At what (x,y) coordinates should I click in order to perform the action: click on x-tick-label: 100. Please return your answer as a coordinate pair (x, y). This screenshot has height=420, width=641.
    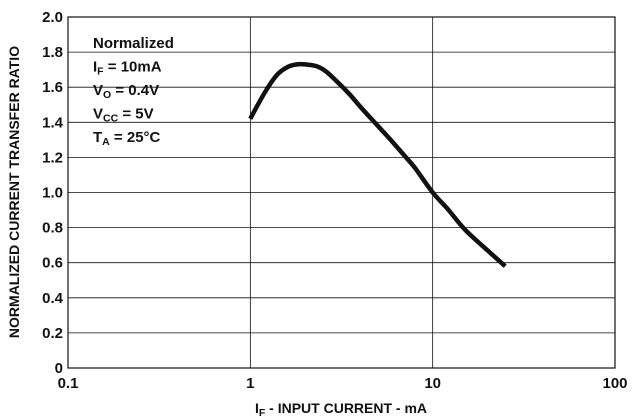
    Looking at the image, I should click on (614, 383).